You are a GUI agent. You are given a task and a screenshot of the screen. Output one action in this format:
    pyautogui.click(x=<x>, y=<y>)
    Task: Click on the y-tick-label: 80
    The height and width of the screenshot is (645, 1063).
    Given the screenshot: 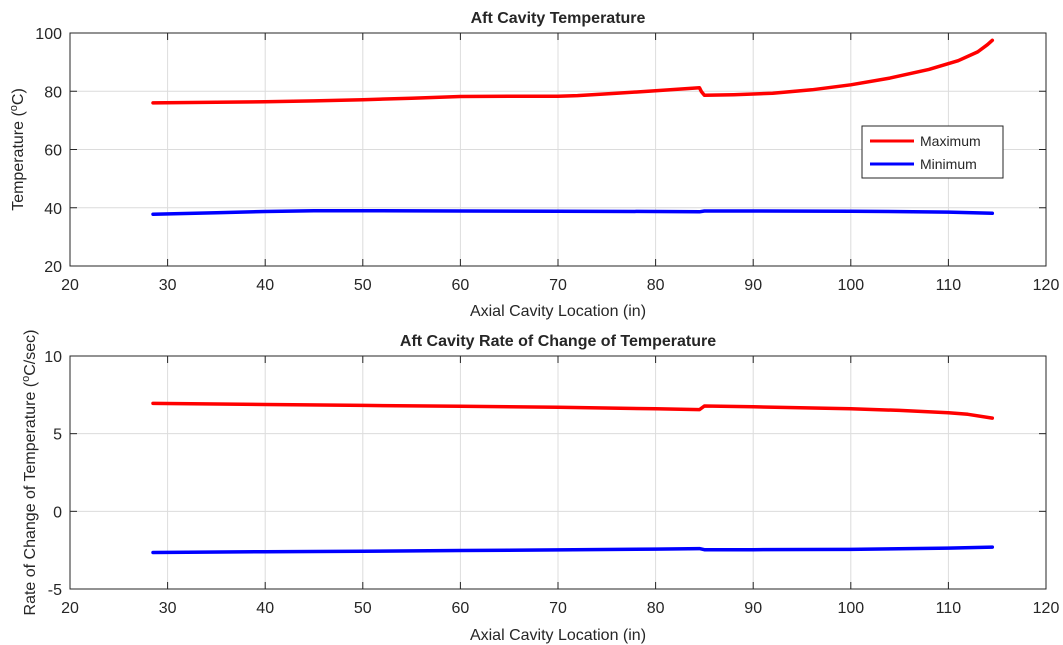 What is the action you would take?
    pyautogui.click(x=53, y=92)
    